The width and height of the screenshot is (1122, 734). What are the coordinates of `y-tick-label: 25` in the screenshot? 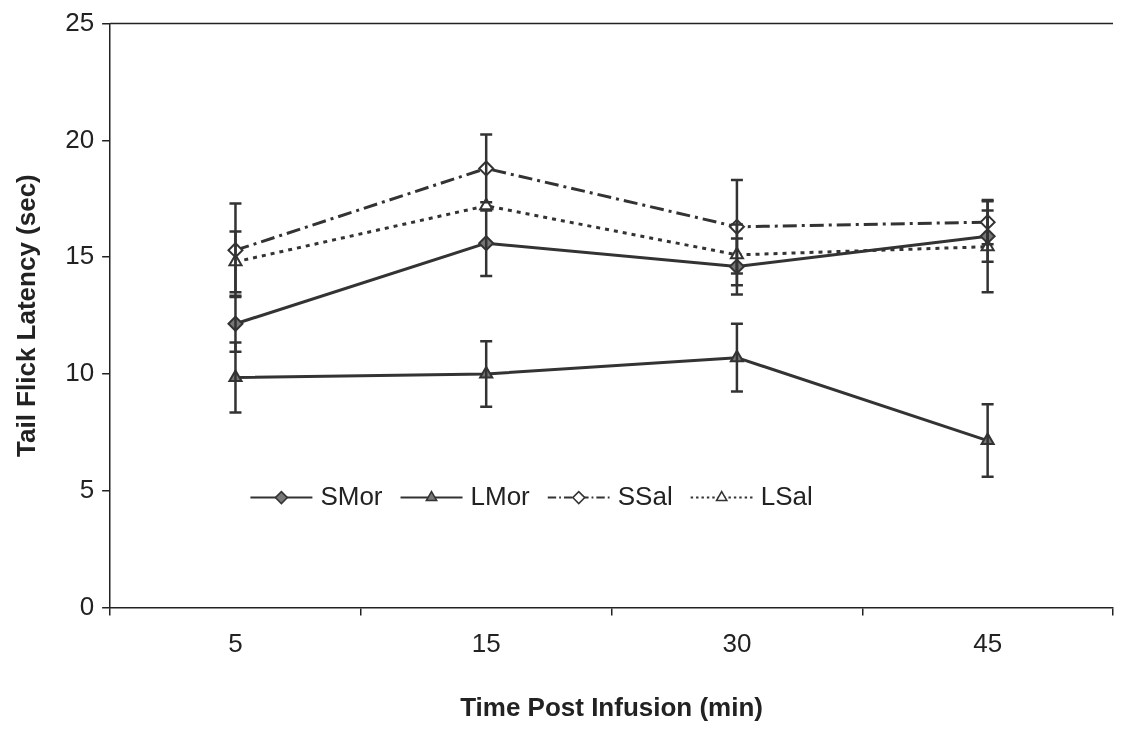 It's located at (80, 21).